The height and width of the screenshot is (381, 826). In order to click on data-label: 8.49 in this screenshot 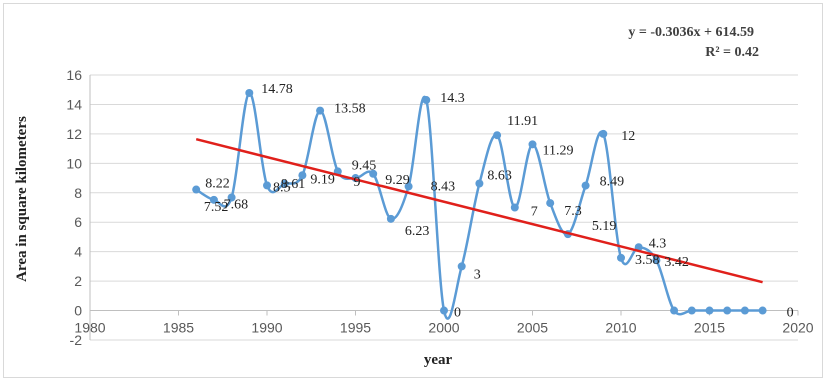, I will do `click(612, 182)`.